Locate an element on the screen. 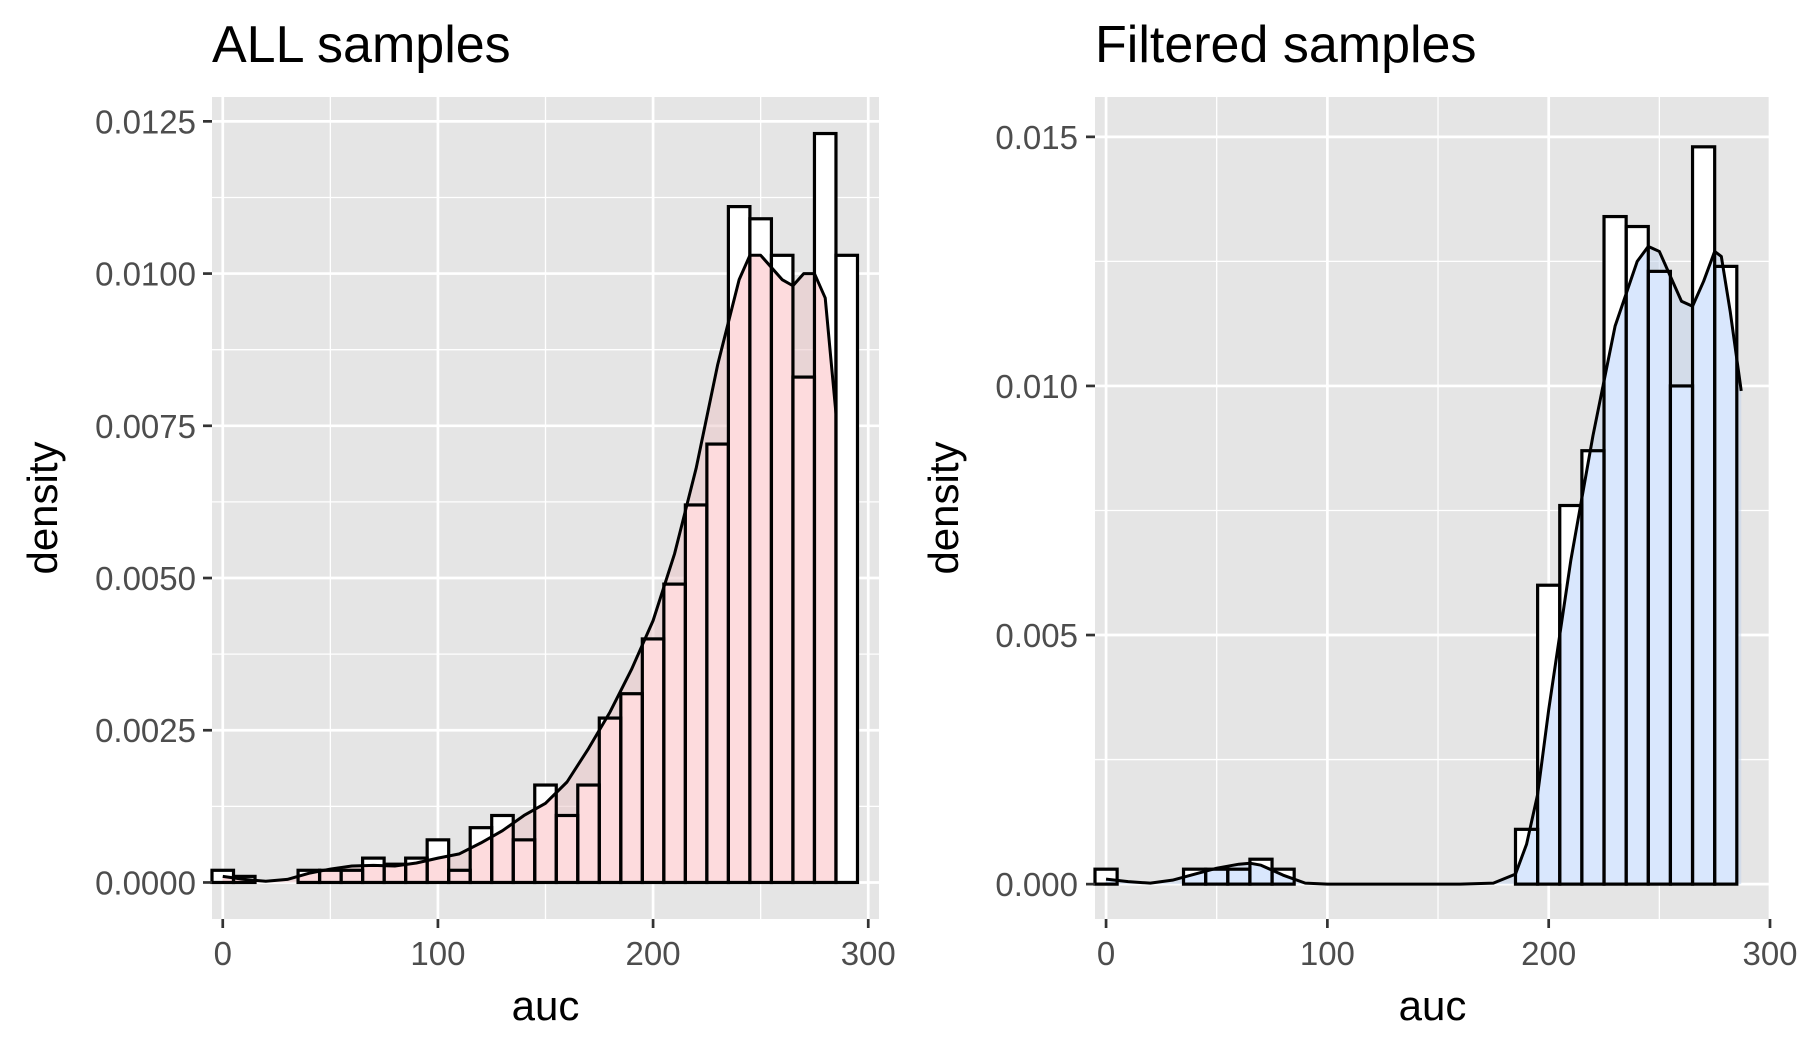 This screenshot has width=1800, height=1055. histogram-bar-background is located at coordinates (846, 569).